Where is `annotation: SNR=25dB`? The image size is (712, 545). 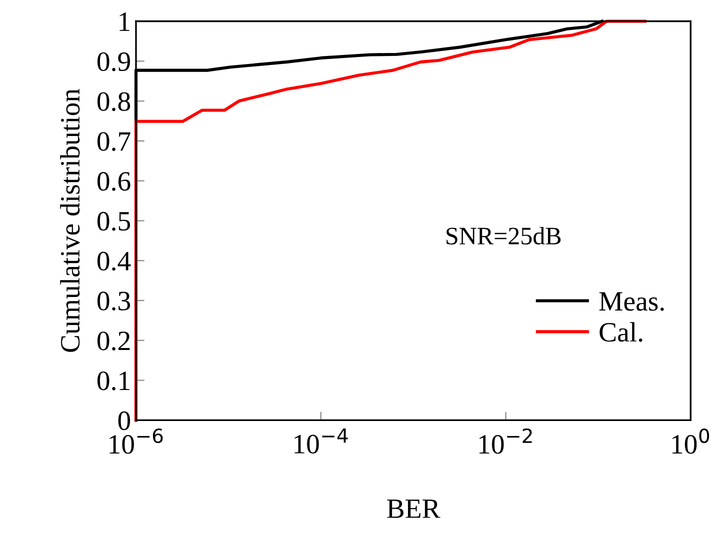 annotation: SNR=25dB is located at coordinates (503, 235).